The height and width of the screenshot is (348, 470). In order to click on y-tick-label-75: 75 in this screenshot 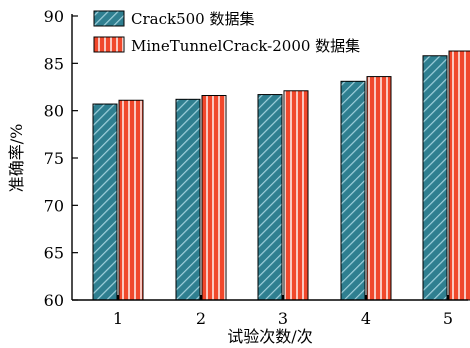, I will do `click(54, 158)`.